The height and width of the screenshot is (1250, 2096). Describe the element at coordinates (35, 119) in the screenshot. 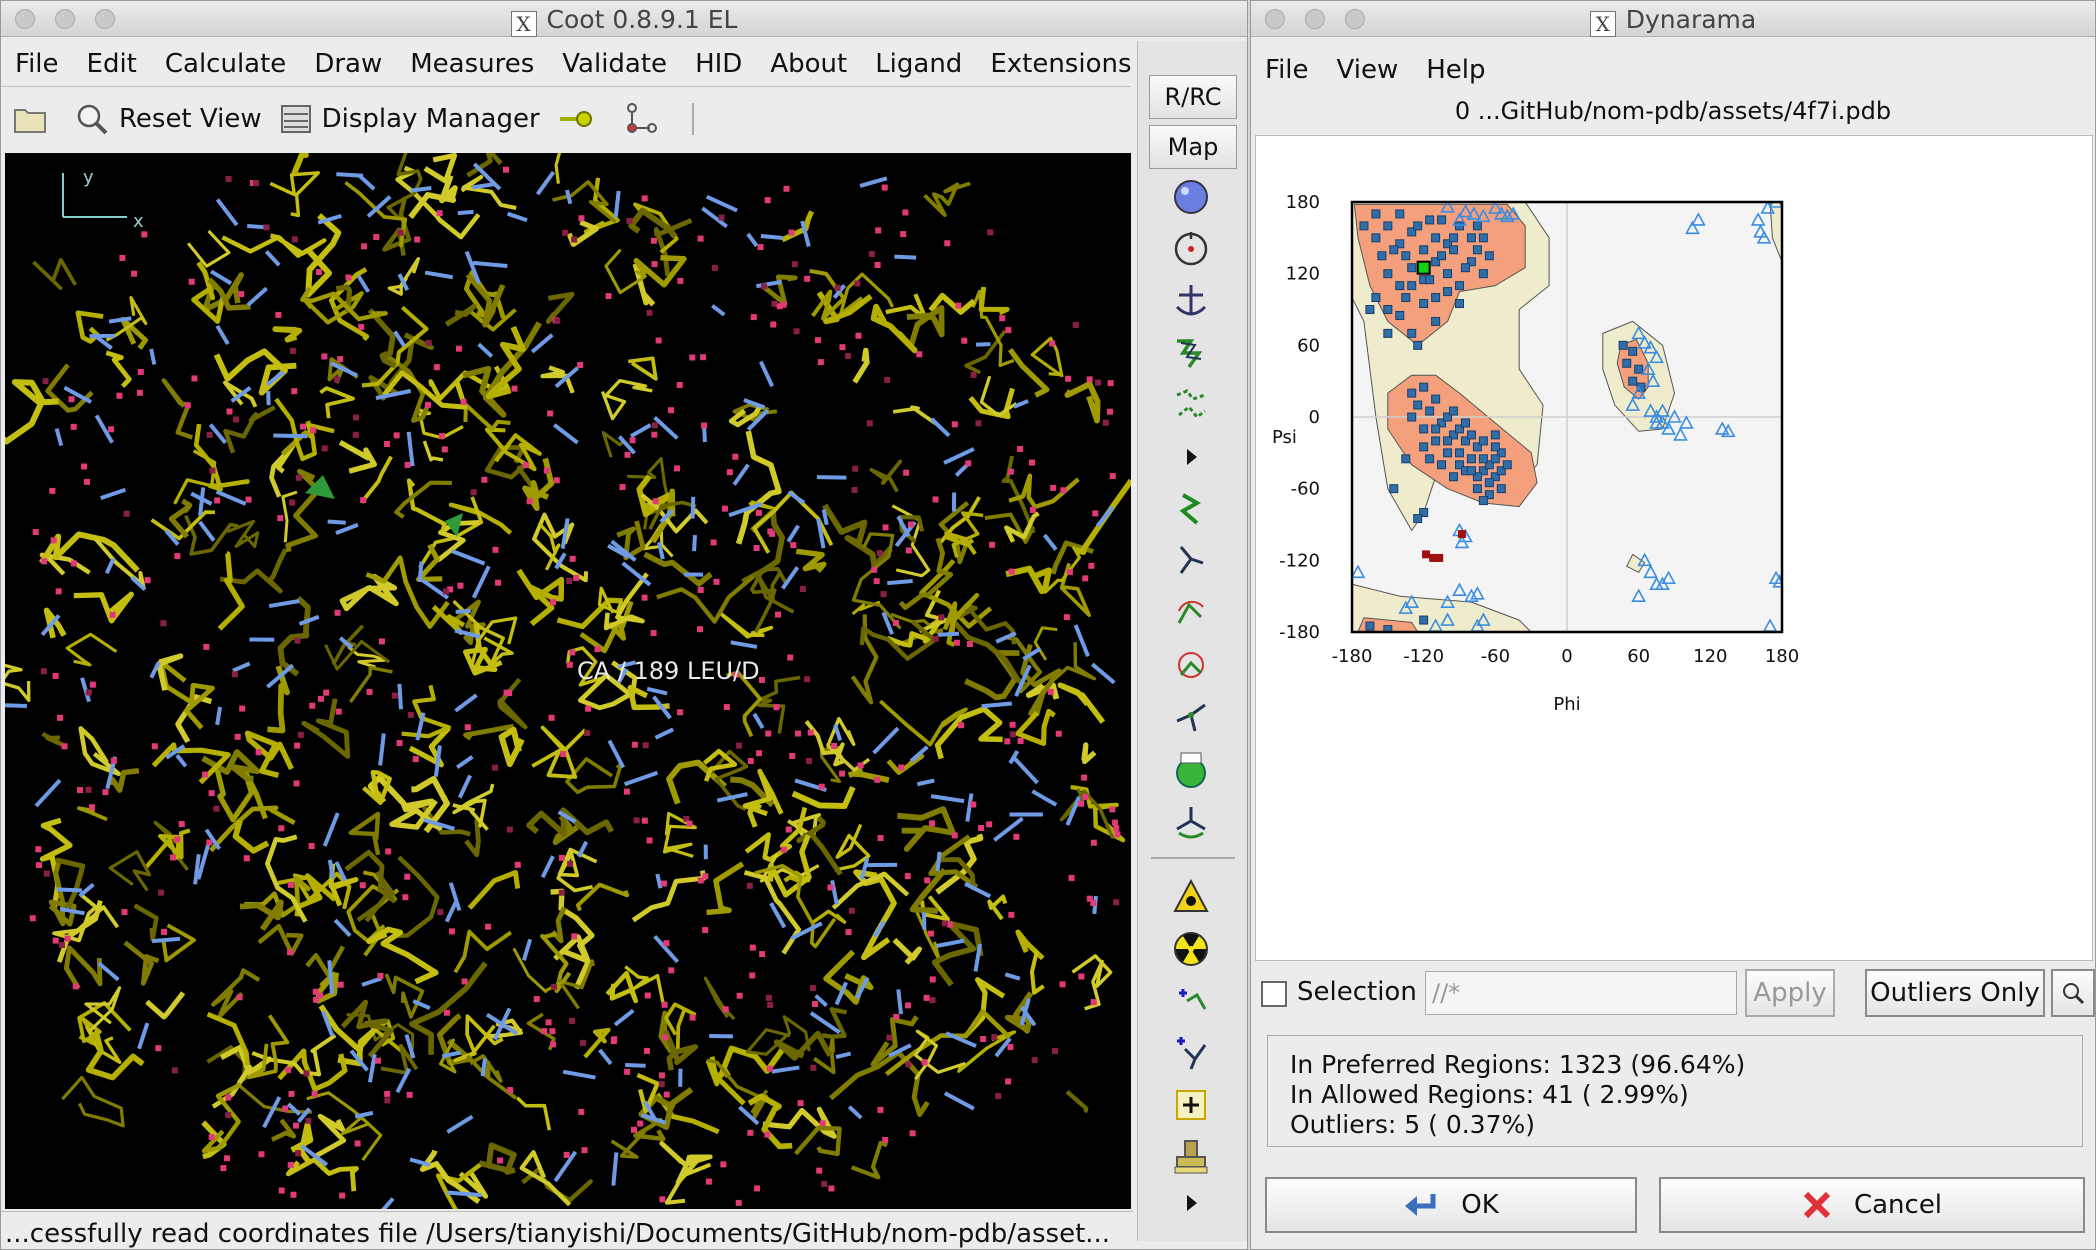

I see `open-folder-button` at that location.